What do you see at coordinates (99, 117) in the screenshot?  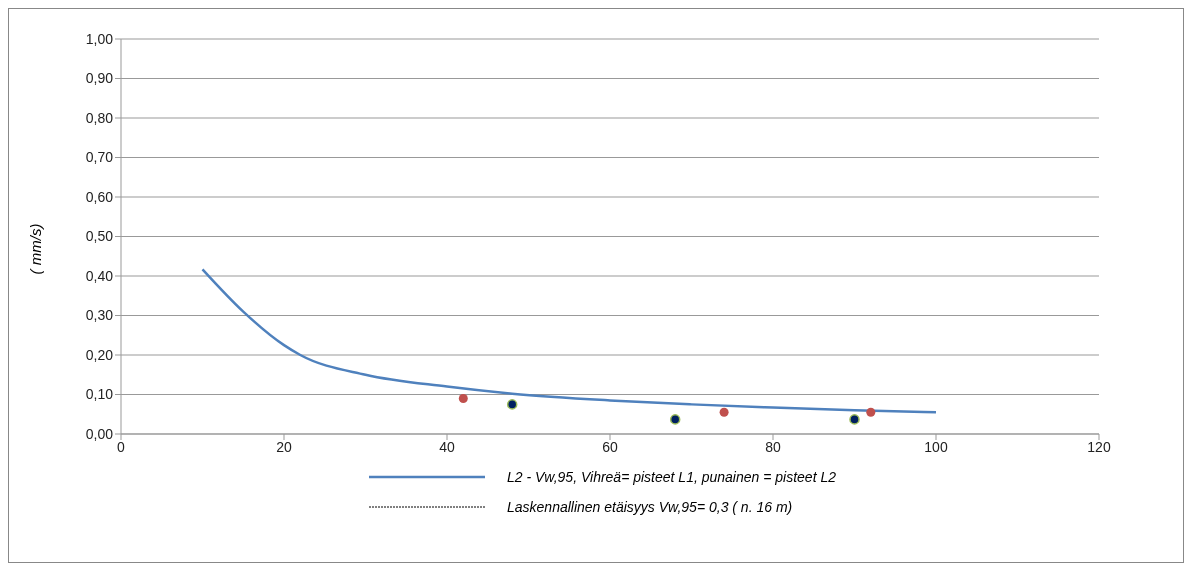 I see `y-tick-label: 0,80` at bounding box center [99, 117].